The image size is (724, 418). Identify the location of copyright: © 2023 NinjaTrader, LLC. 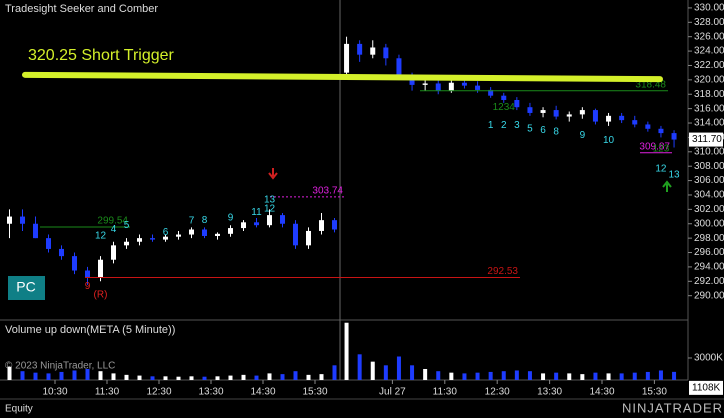
(60, 366).